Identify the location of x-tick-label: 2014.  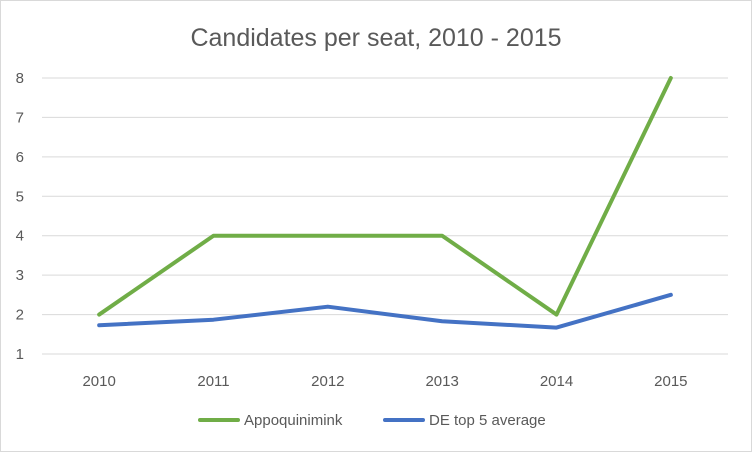
(556, 381).